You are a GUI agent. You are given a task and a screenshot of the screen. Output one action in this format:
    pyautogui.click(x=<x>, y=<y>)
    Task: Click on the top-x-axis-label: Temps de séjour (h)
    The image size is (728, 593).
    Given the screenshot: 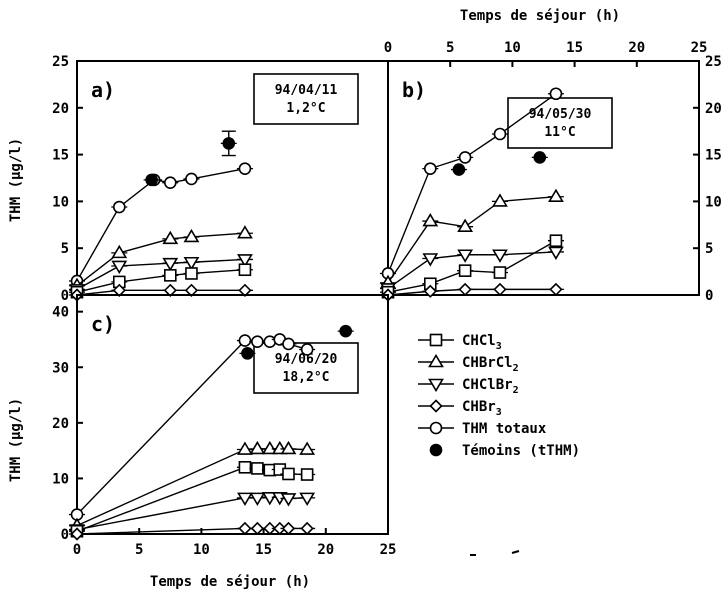 What is the action you would take?
    pyautogui.click(x=540, y=16)
    